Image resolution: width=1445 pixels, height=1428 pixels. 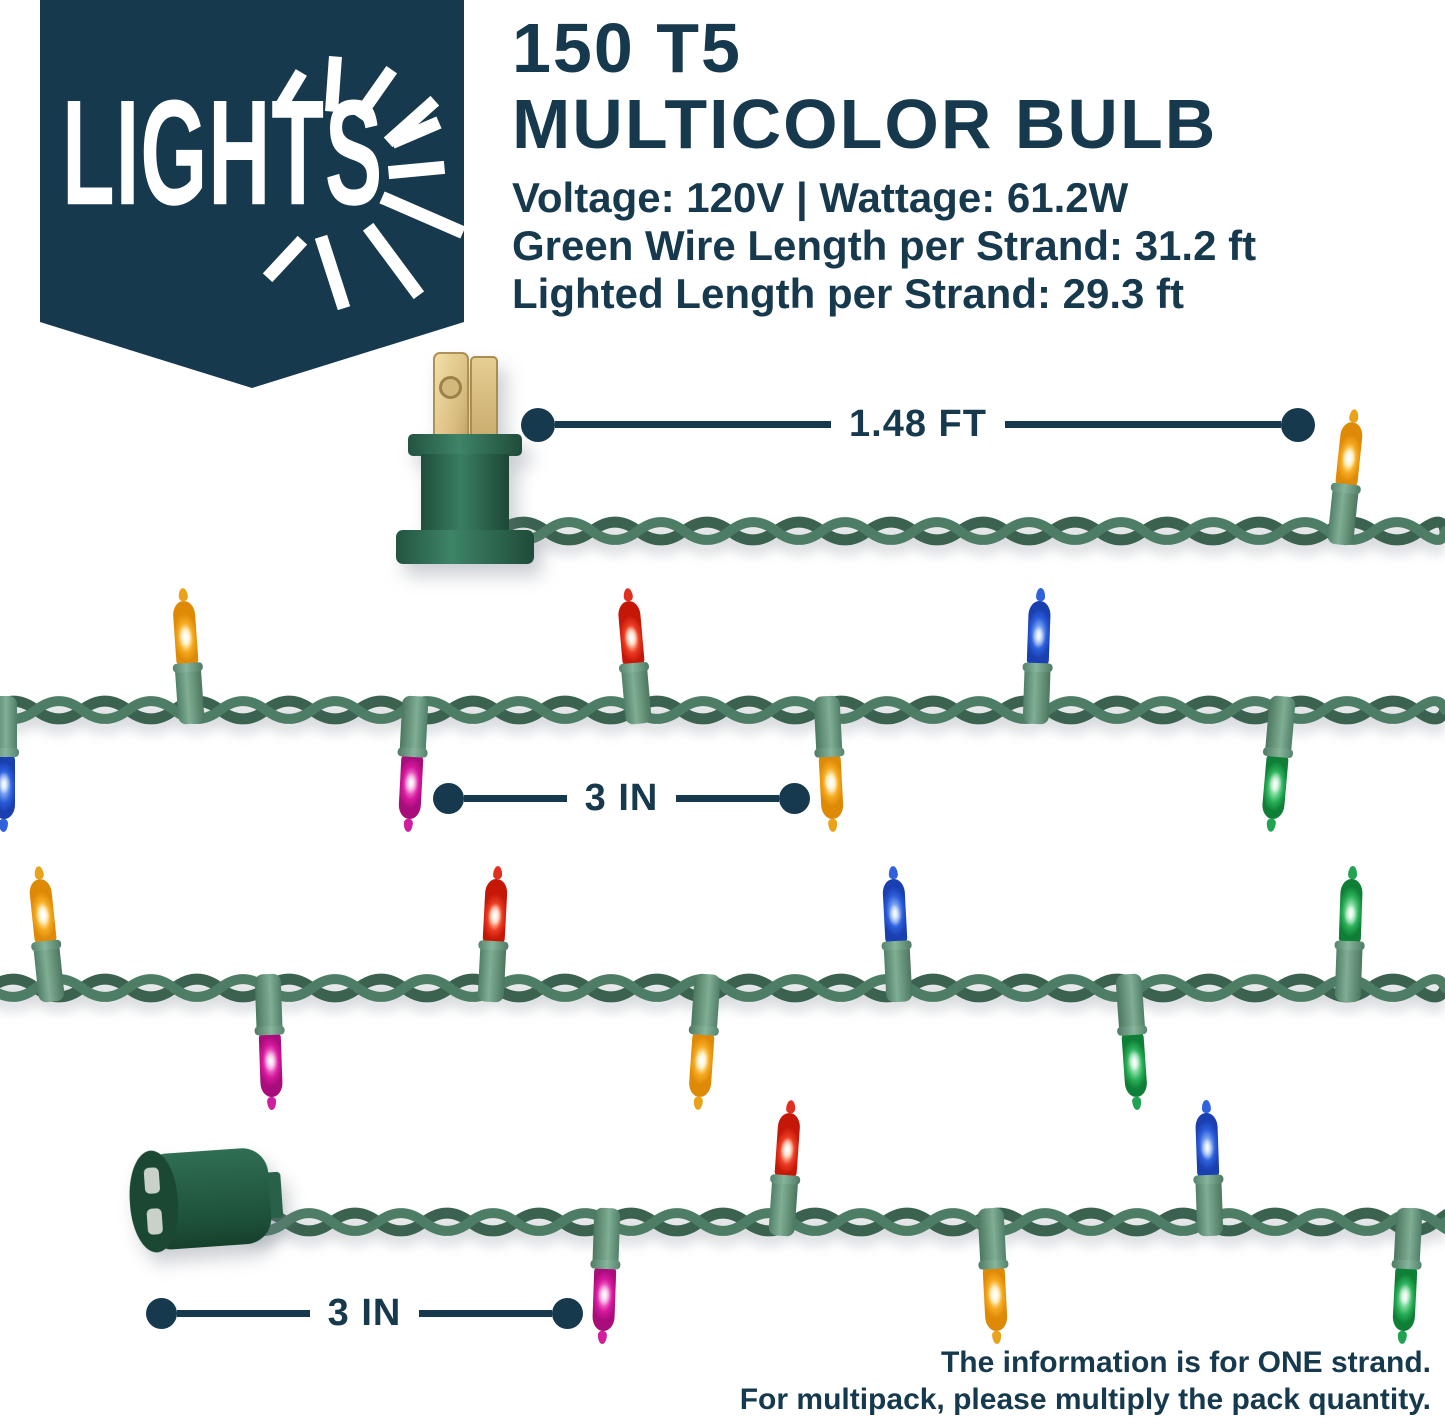 What do you see at coordinates (218, 1201) in the screenshot?
I see `female-connector` at bounding box center [218, 1201].